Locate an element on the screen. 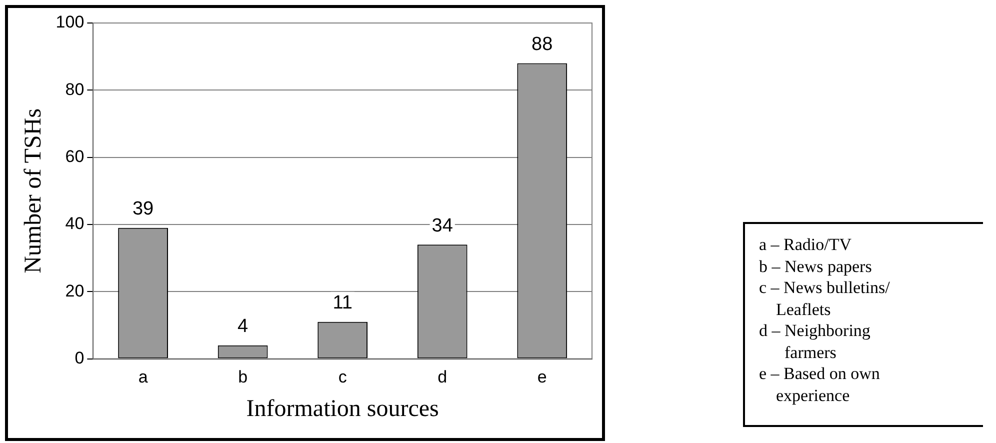 This screenshot has width=996, height=443. x-tick-label: c is located at coordinates (343, 377).